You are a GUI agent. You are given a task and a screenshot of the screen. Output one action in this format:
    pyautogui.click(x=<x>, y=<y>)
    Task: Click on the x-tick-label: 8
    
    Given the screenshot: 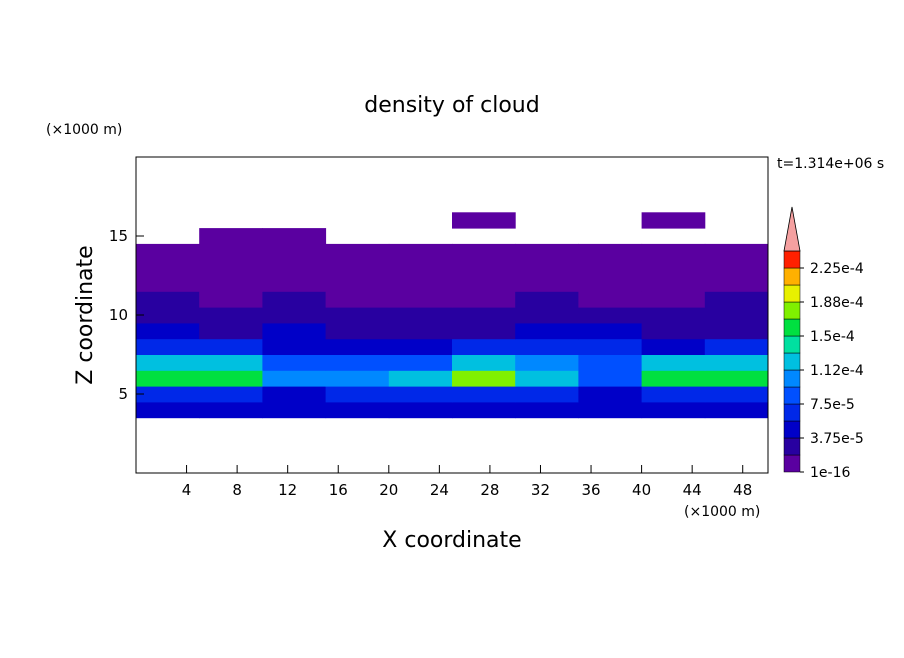 What is the action you would take?
    pyautogui.click(x=237, y=490)
    